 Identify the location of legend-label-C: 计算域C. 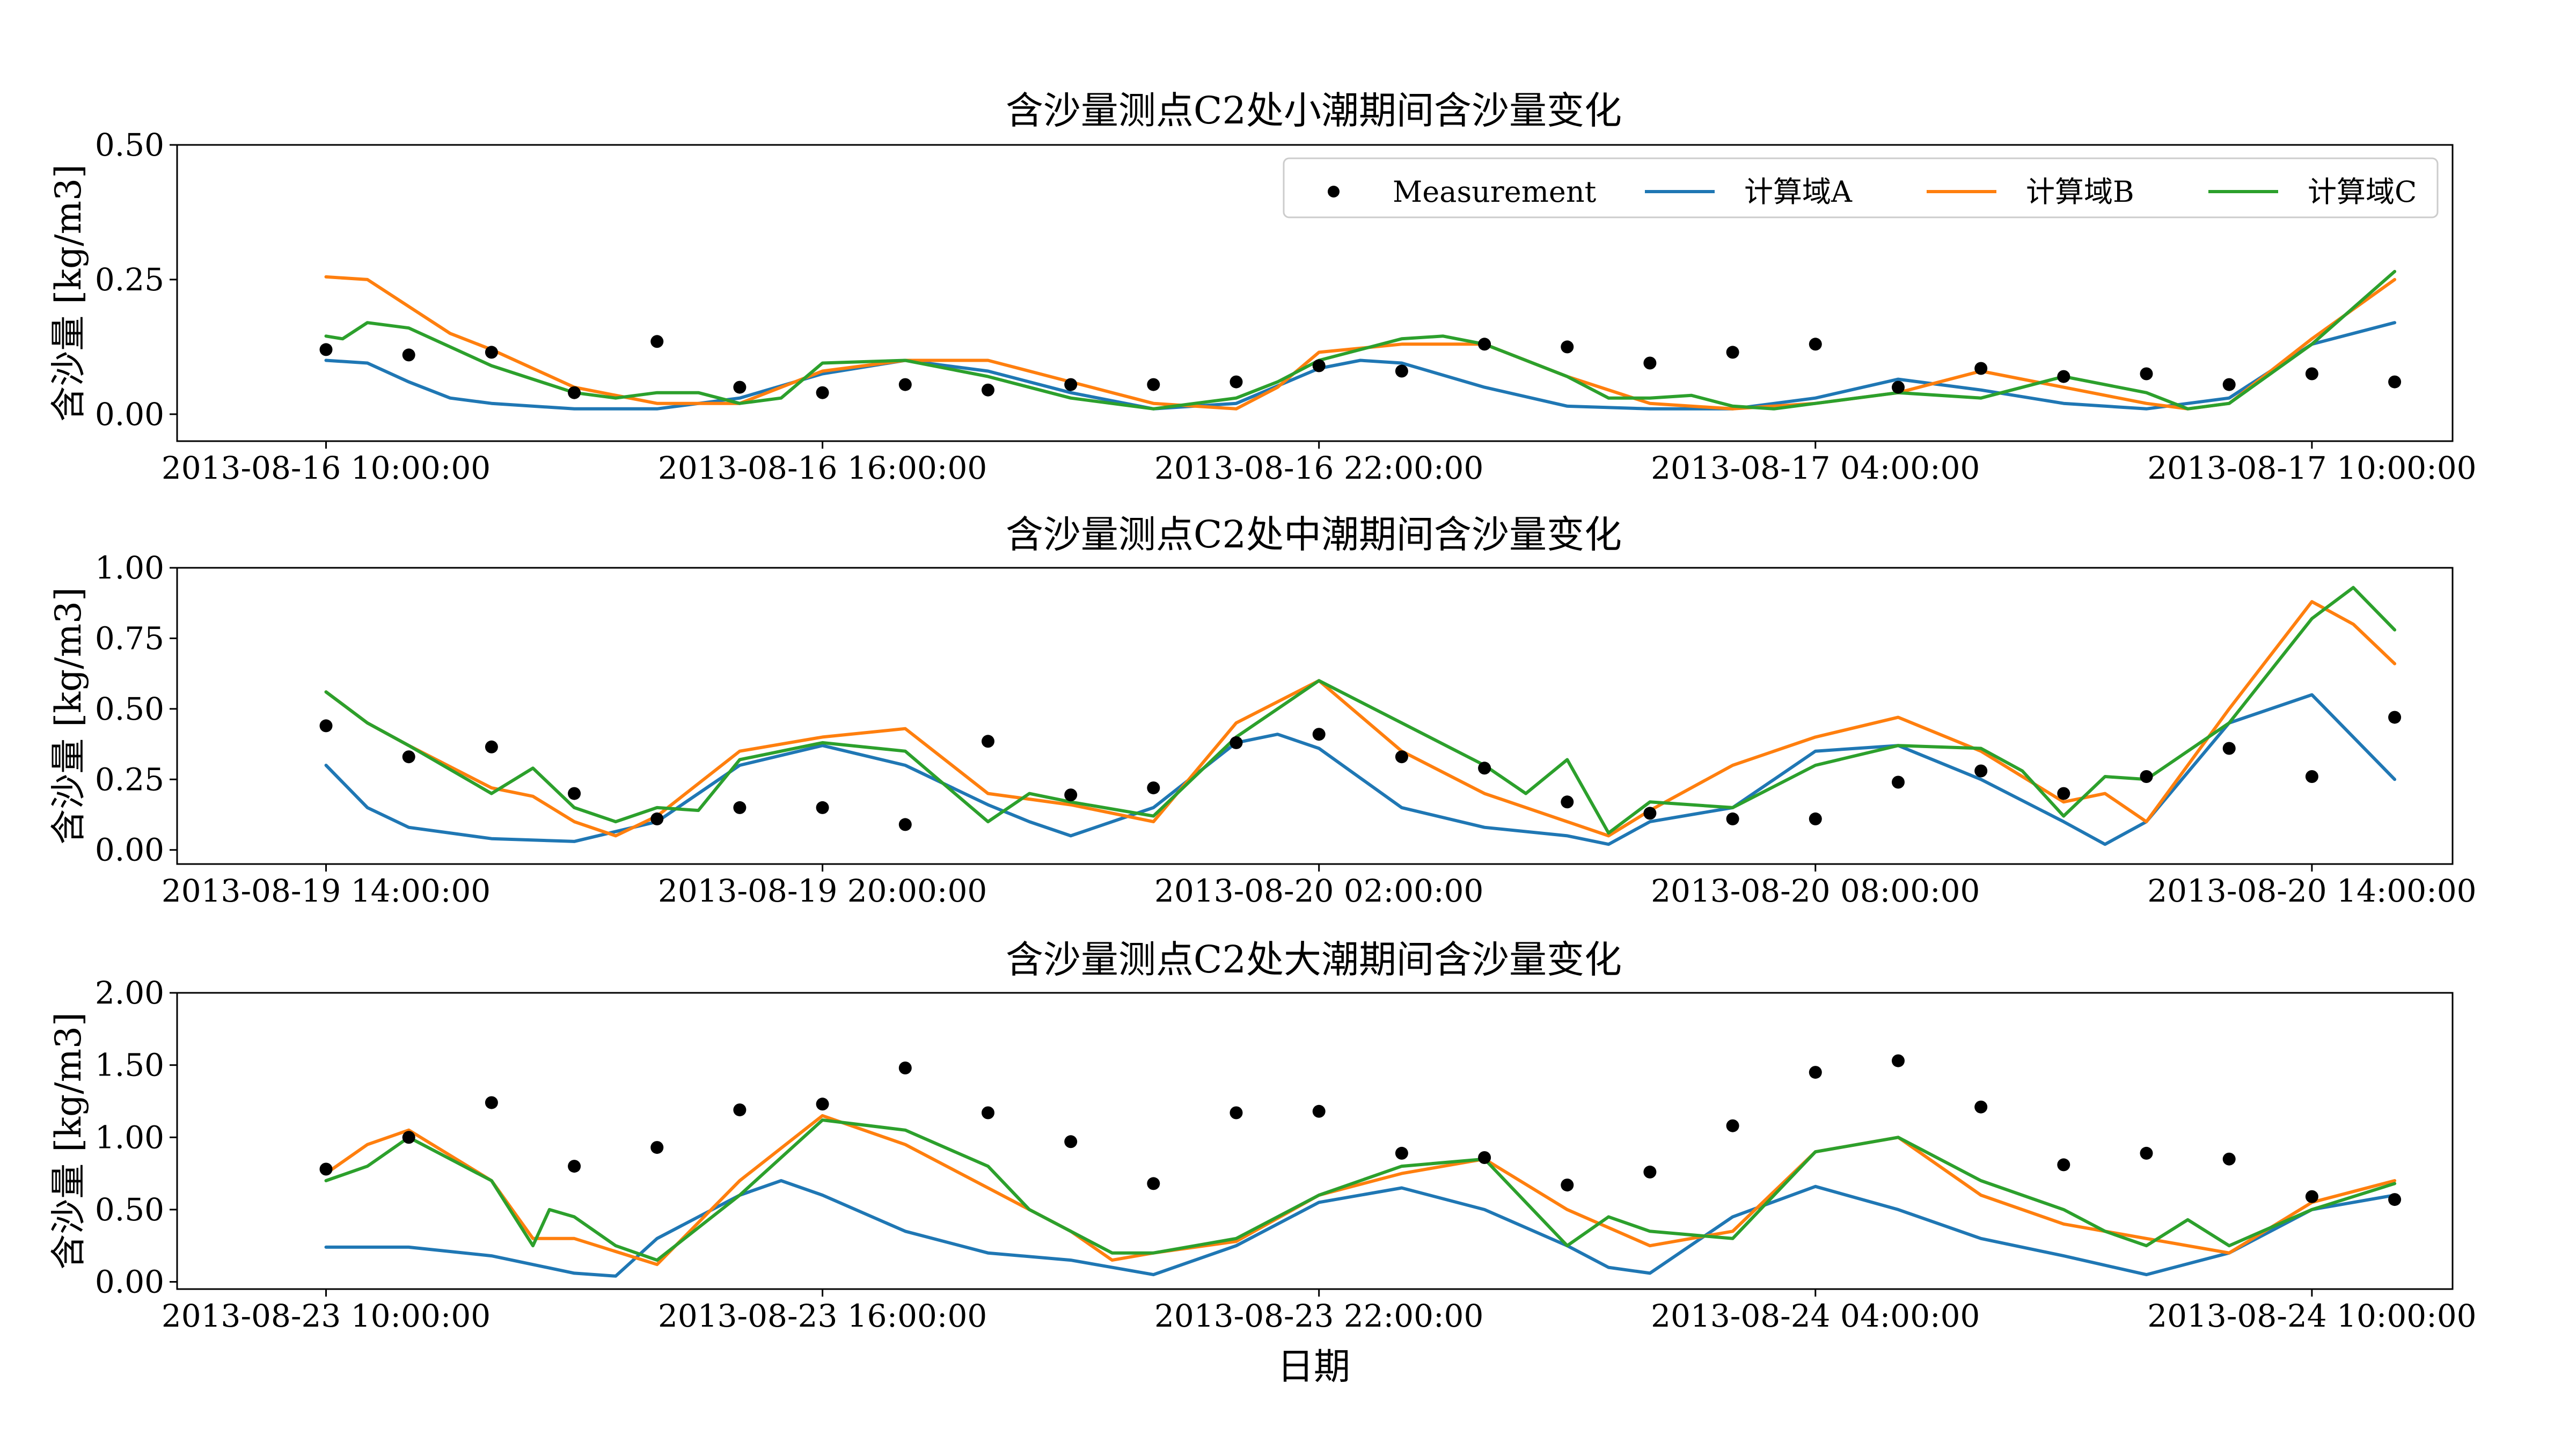
(2362, 192).